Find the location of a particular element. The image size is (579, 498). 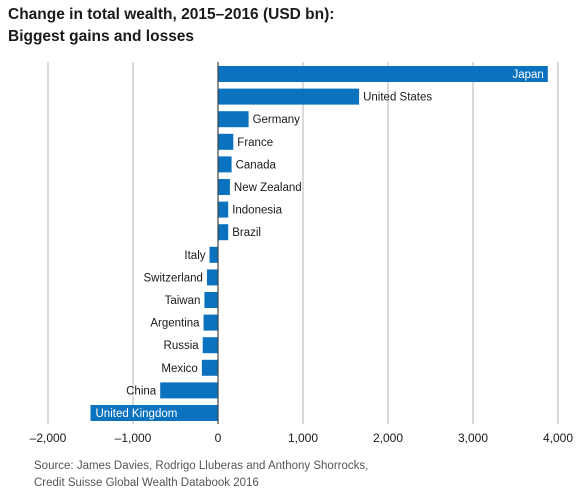

x-tick-label: 0 is located at coordinates (218, 438).